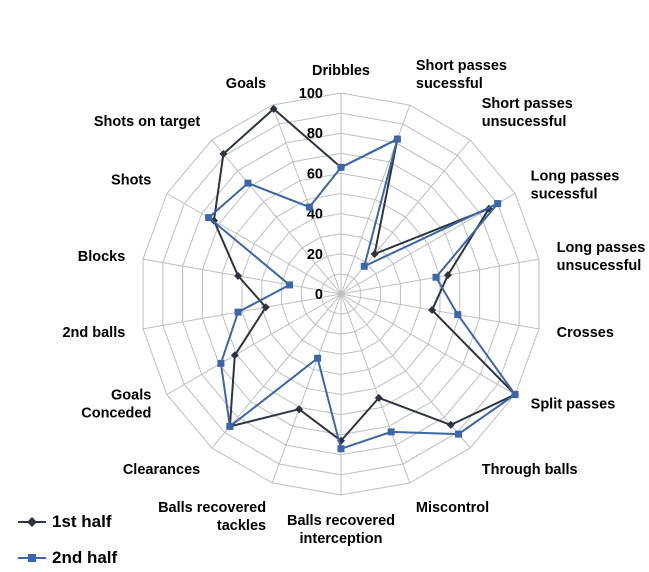  What do you see at coordinates (315, 134) in the screenshot?
I see `radial-tick-label: 80` at bounding box center [315, 134].